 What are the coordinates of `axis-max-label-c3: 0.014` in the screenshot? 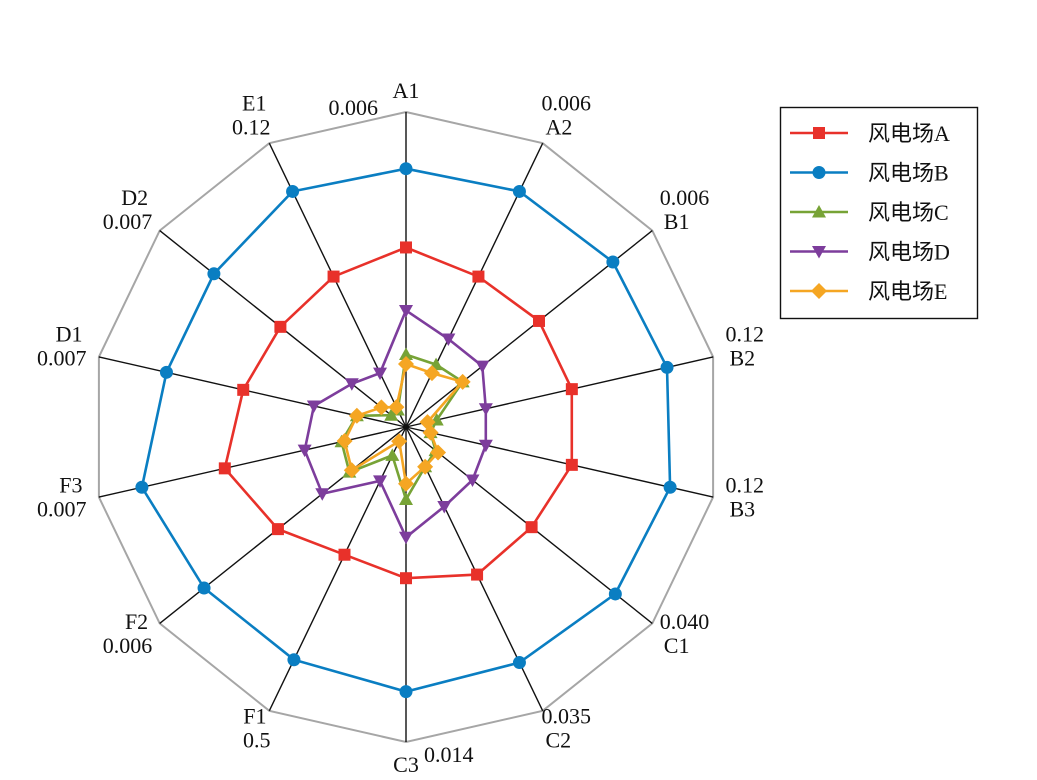 It's located at (449, 754).